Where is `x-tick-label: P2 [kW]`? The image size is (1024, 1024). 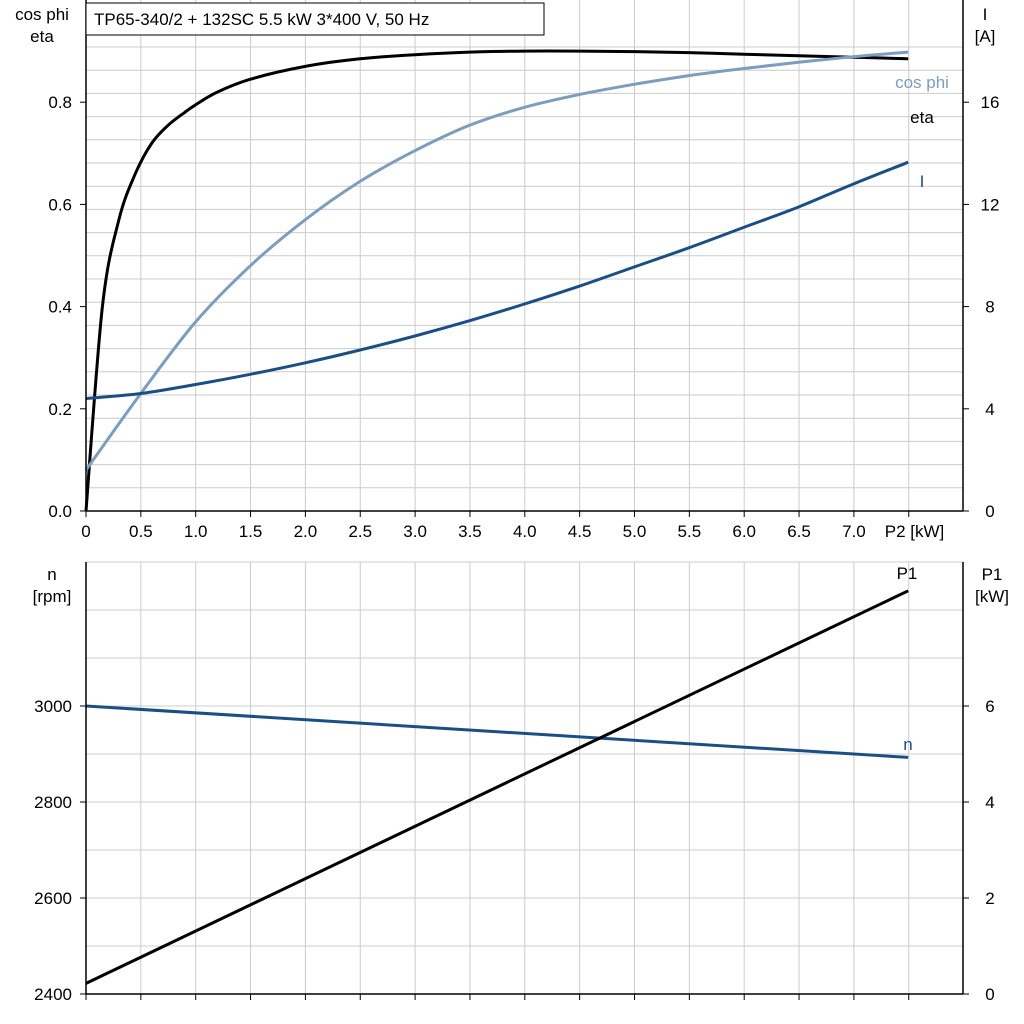 x-tick-label: P2 [kW] is located at coordinates (915, 531).